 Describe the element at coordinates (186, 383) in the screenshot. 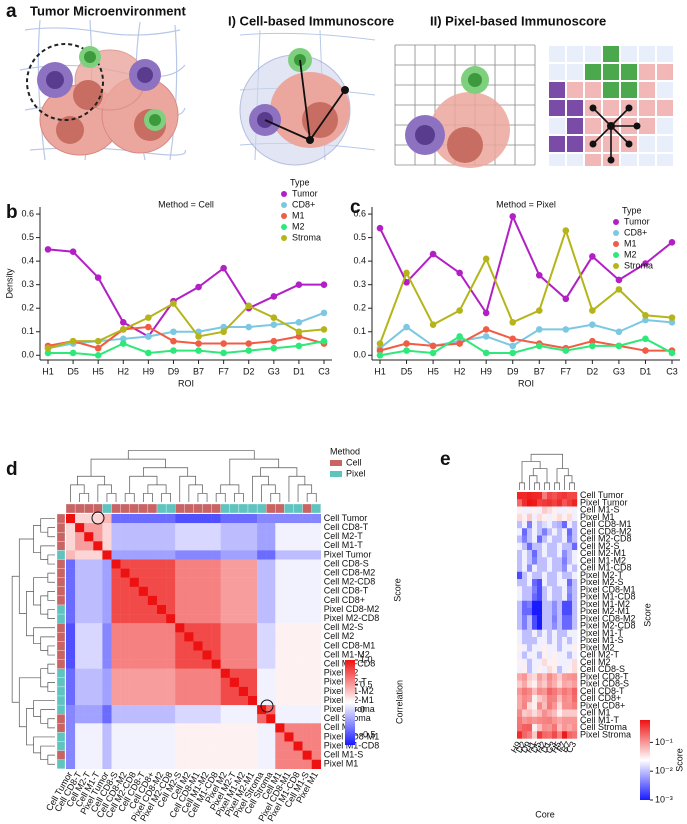

I see `x-axis-label: ROI` at that location.